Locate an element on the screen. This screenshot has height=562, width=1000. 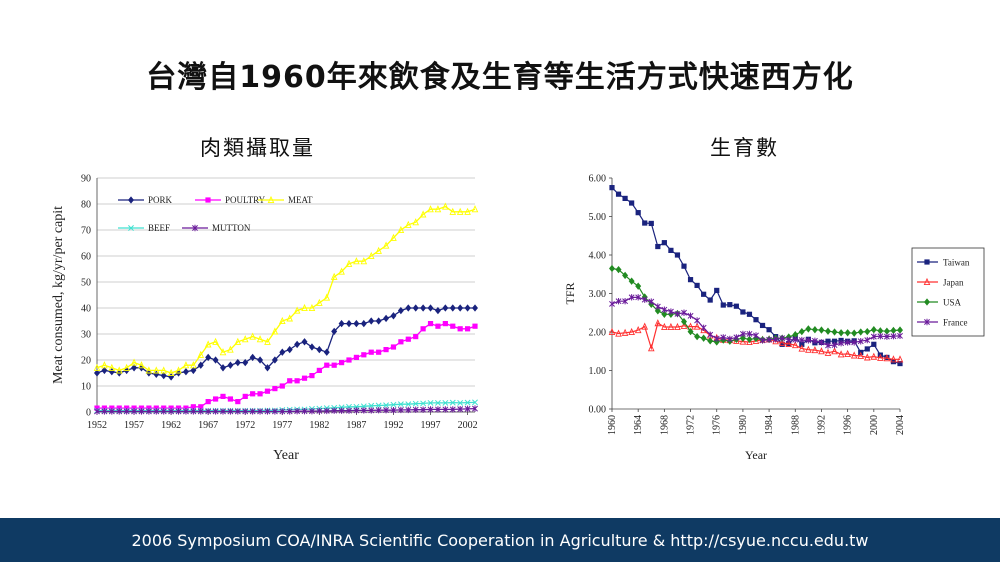
tfr-ytick-label-0.00: 0.00 is located at coordinates (598, 410).